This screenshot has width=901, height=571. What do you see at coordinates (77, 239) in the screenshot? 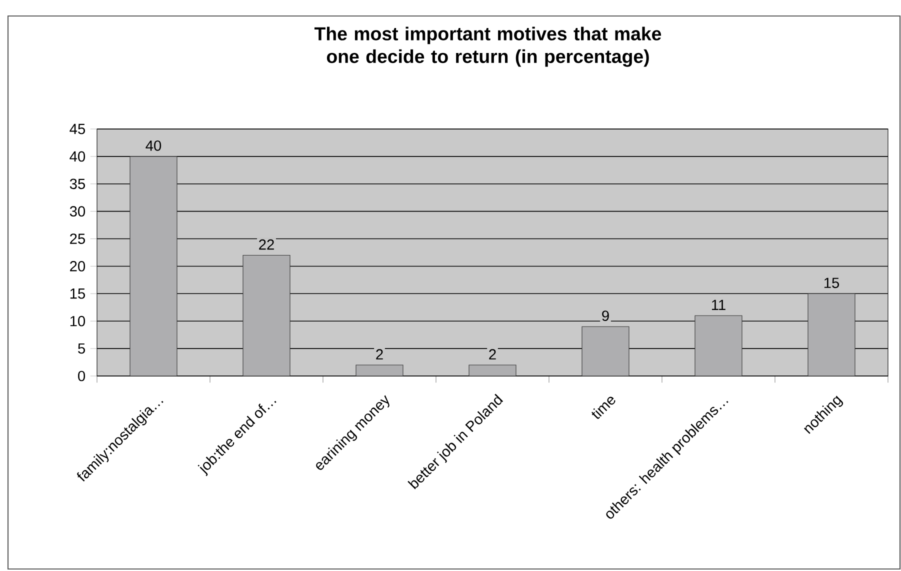
I see `y-tick-label: 25` at bounding box center [77, 239].